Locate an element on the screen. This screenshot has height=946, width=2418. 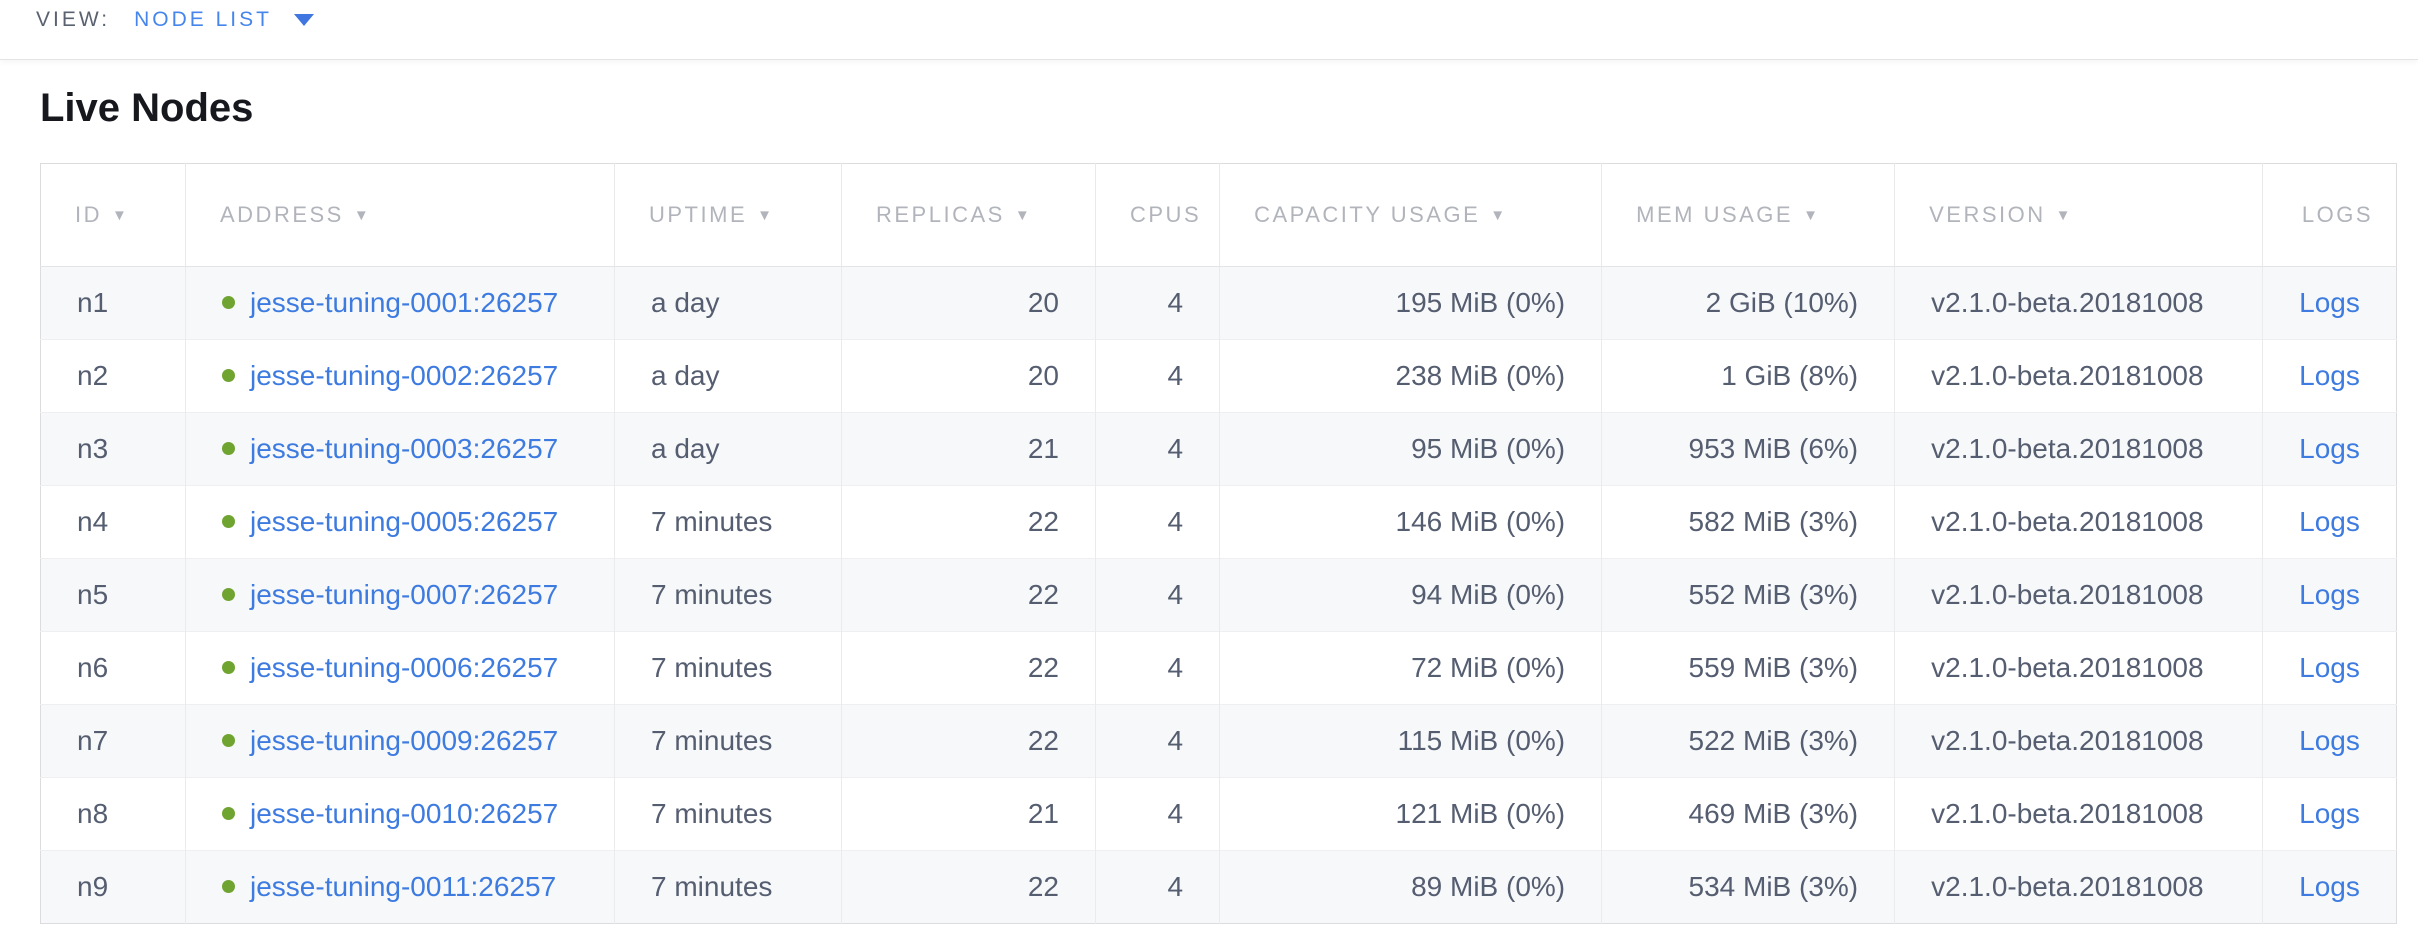
column-header-version: VERSION ▼ is located at coordinates (2078, 215).